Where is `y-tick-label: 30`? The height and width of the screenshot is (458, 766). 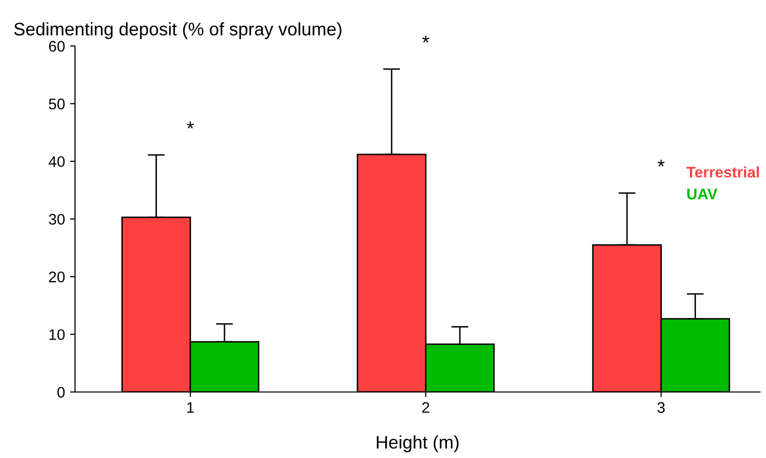 y-tick-label: 30 is located at coordinates (56, 219).